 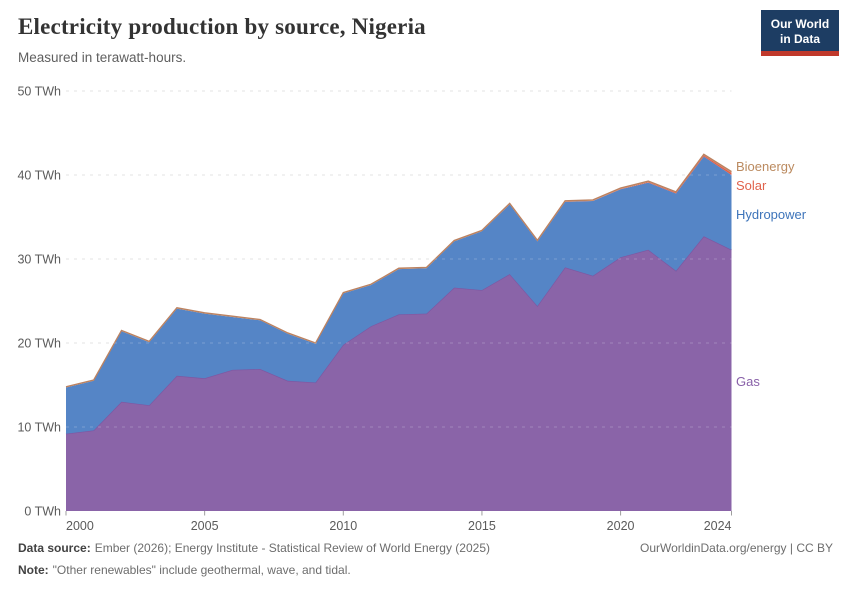 What do you see at coordinates (39, 259) in the screenshot?
I see `y-tick-label: 30 TWh` at bounding box center [39, 259].